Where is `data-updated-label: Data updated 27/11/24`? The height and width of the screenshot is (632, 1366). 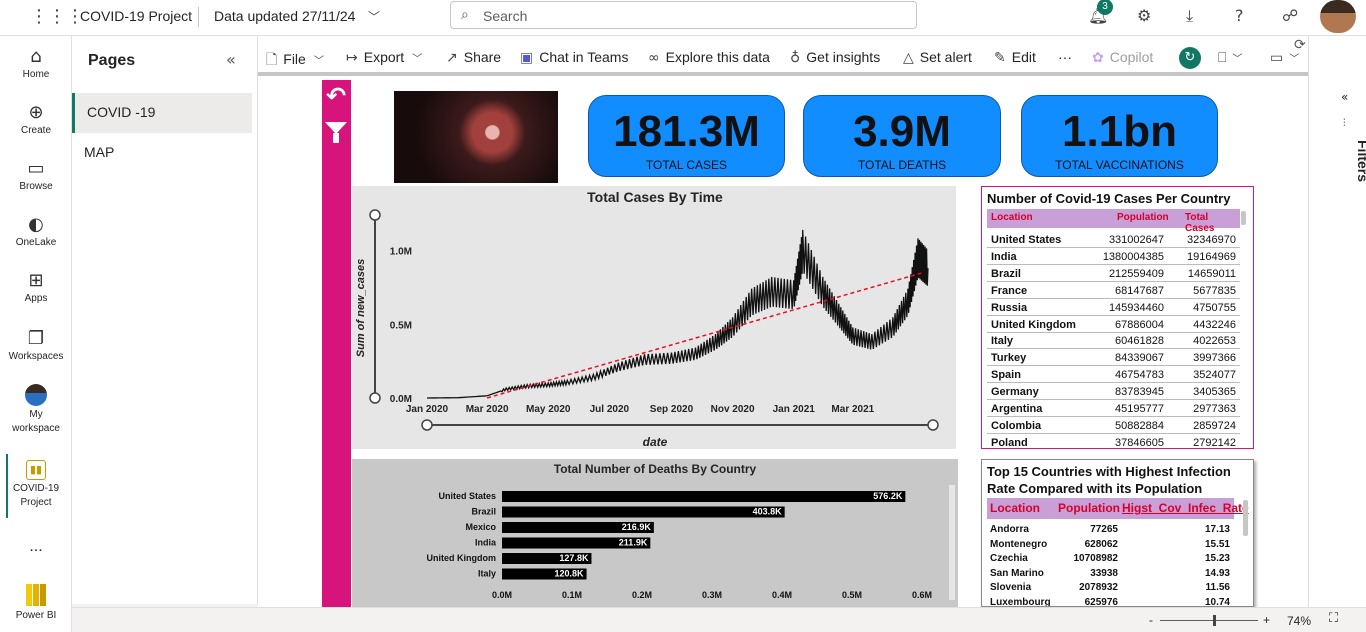
data-updated-label: Data updated 27/11/24 is located at coordinates (285, 16).